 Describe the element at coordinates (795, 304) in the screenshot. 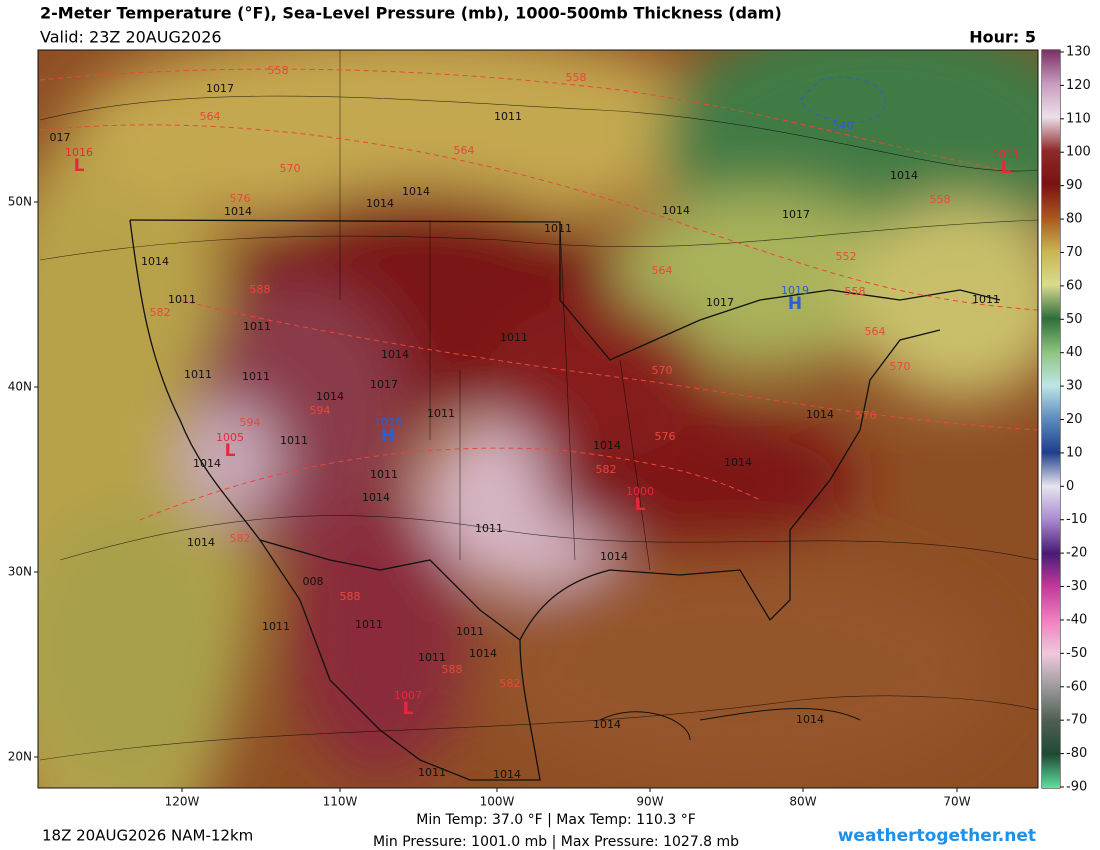

I see `high-marker: H` at that location.